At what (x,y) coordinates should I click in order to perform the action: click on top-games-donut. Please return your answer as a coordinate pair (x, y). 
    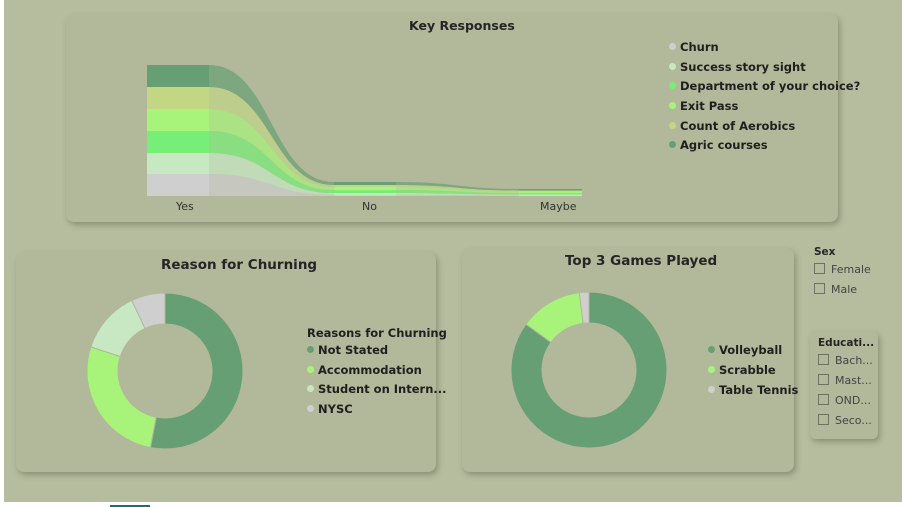
    Looking at the image, I should click on (589, 370).